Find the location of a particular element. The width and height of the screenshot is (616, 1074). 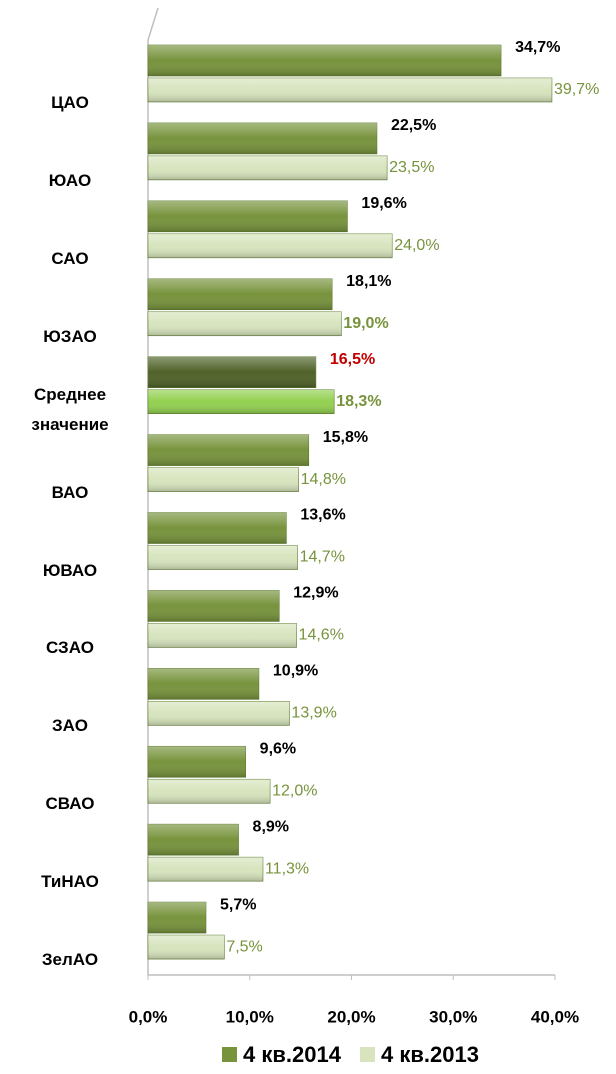

category-label: СВАО is located at coordinates (70, 804).